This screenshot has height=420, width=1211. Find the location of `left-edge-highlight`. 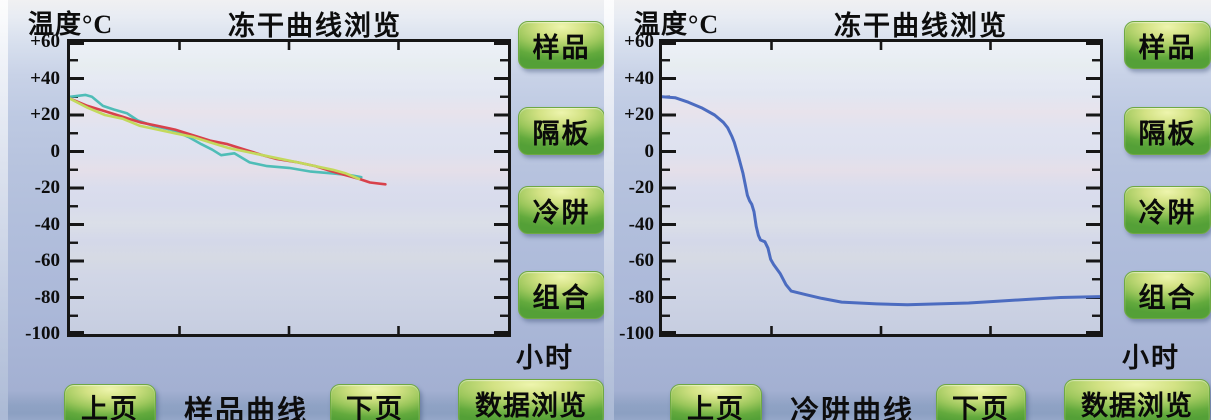

left-edge-highlight is located at coordinates (4, 210).